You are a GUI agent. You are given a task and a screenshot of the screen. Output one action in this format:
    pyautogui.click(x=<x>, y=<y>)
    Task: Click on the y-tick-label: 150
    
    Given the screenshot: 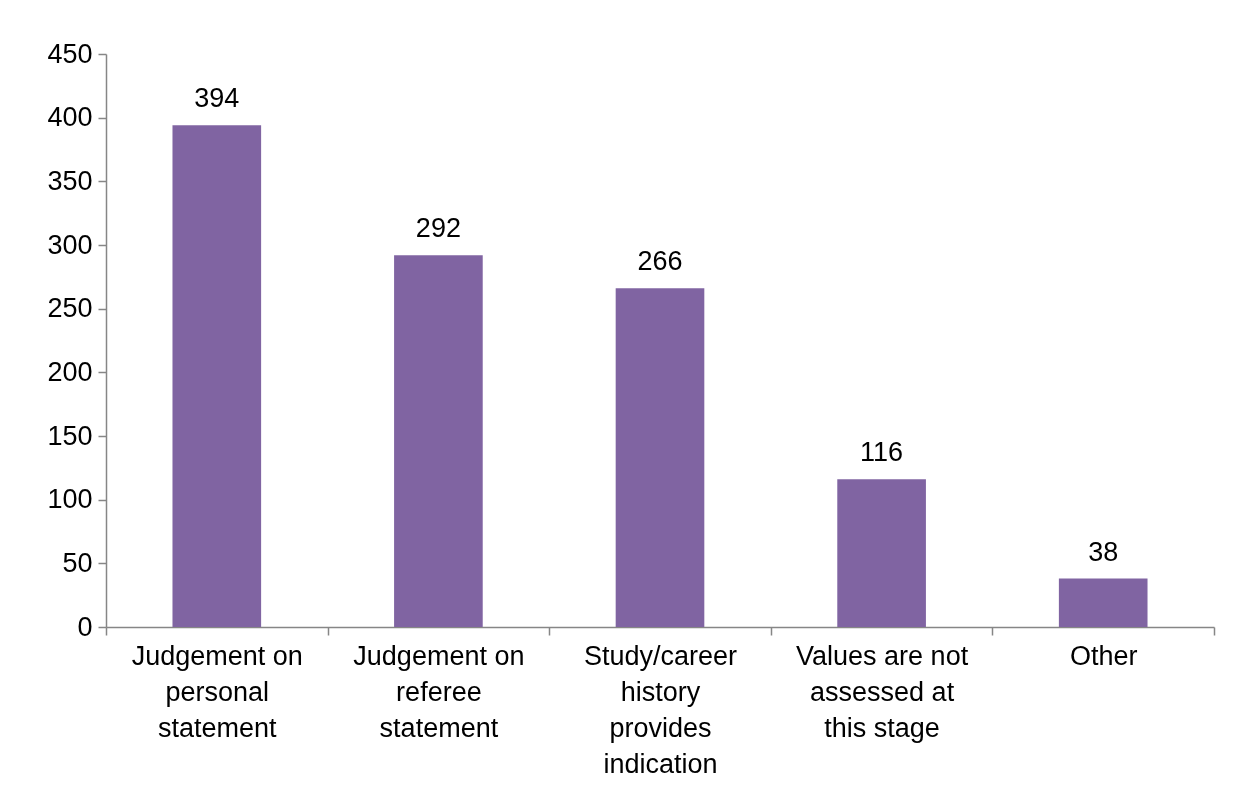 What is the action you would take?
    pyautogui.click(x=70, y=435)
    